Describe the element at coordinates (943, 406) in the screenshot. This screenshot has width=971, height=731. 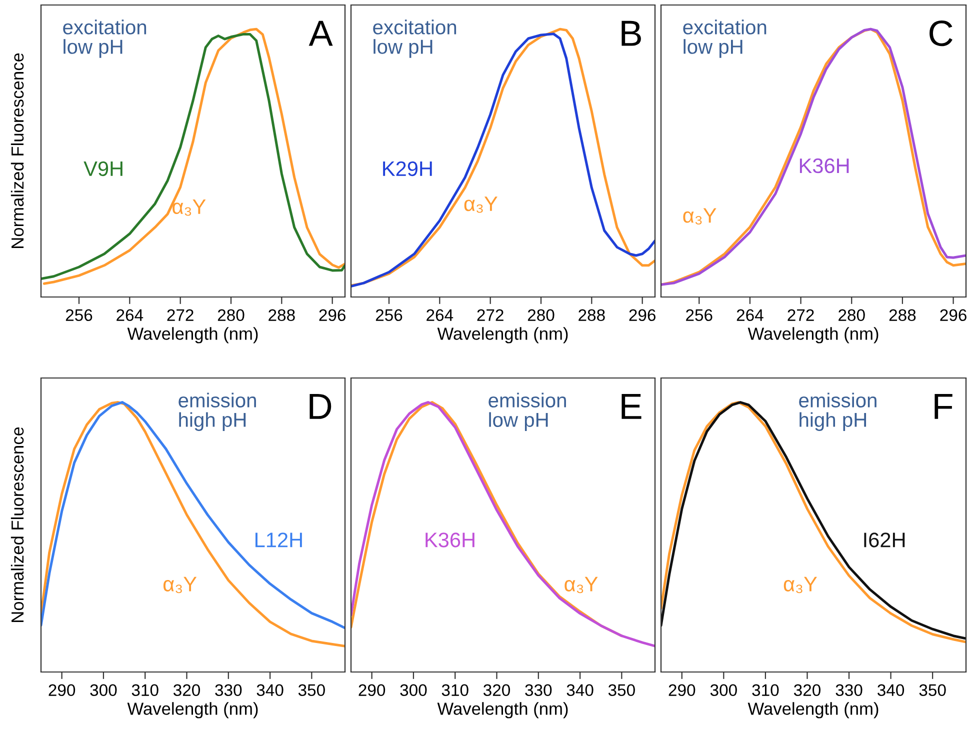
I see `annotation: F` at that location.